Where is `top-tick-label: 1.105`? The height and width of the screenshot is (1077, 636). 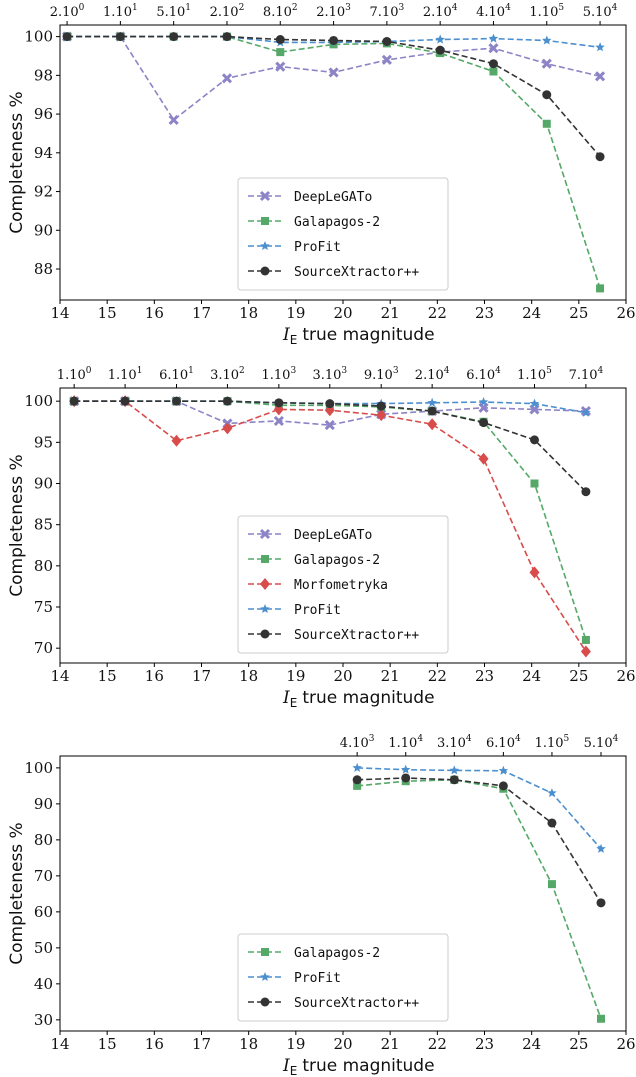
top-tick-label: 1.105 is located at coordinates (546, 11).